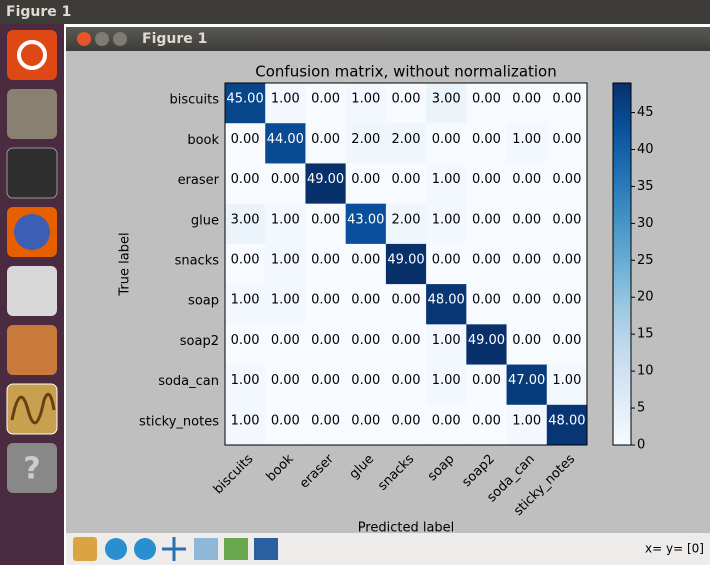  I want to click on chart-title: Confusion matrix, without normalization, so click(406, 72).